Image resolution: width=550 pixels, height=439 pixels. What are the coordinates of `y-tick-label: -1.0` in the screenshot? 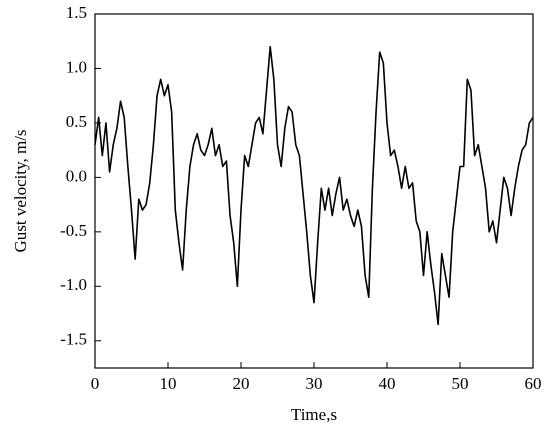 It's located at (73, 284).